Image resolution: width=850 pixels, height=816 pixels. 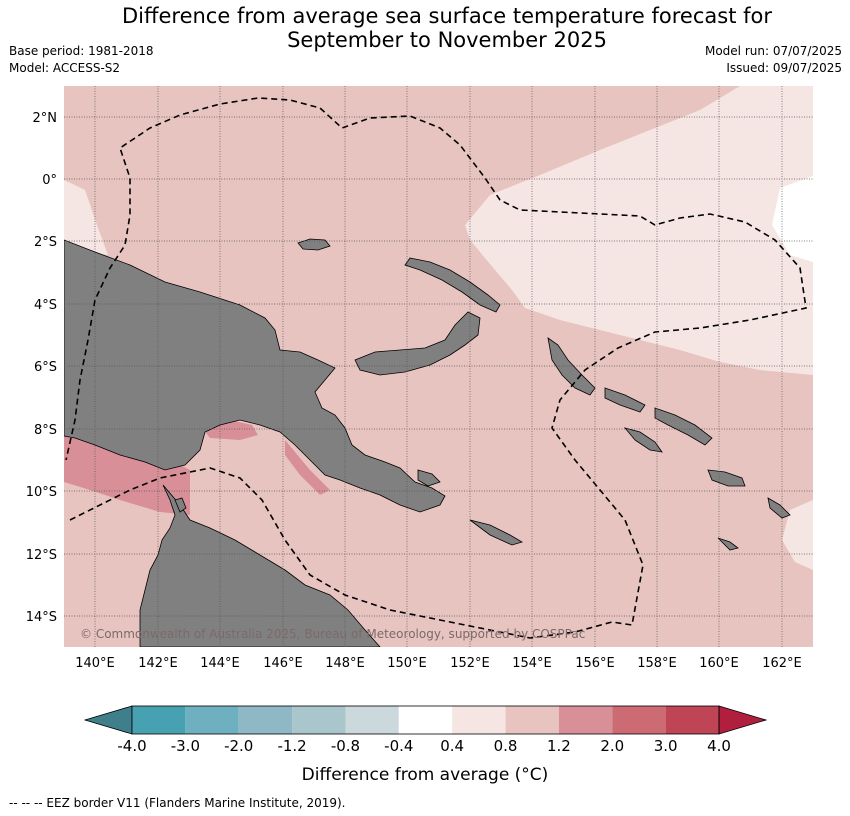 I want to click on lat-label: 0°, so click(x=49, y=180).